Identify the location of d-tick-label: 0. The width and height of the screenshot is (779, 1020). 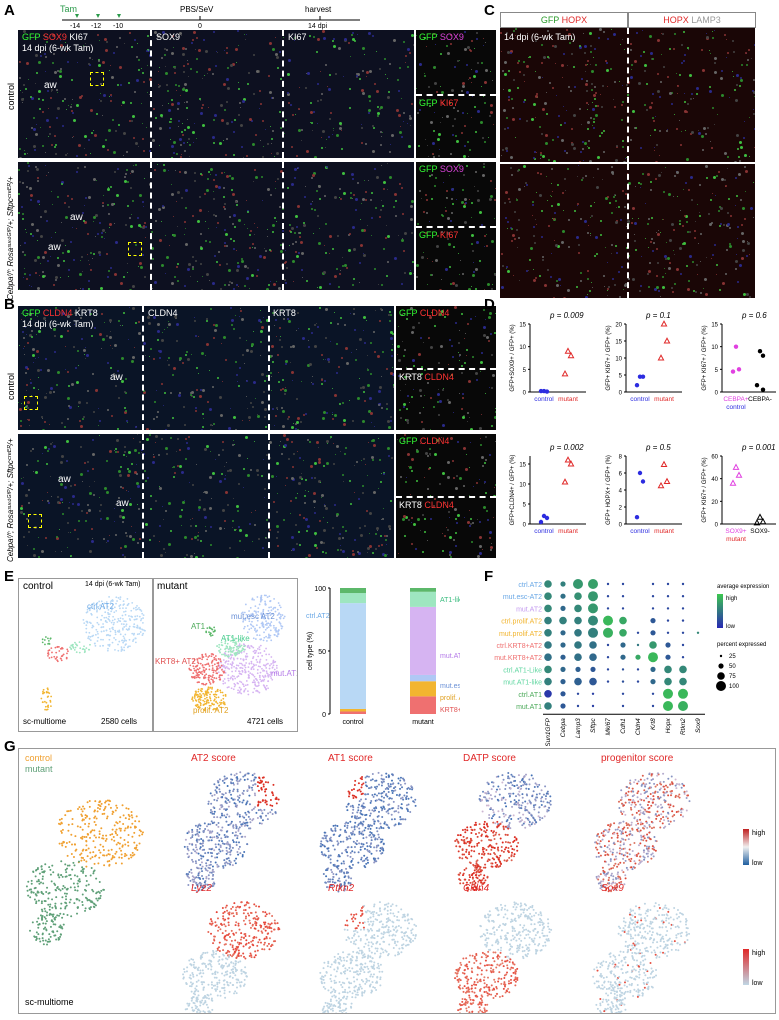
(525, 526).